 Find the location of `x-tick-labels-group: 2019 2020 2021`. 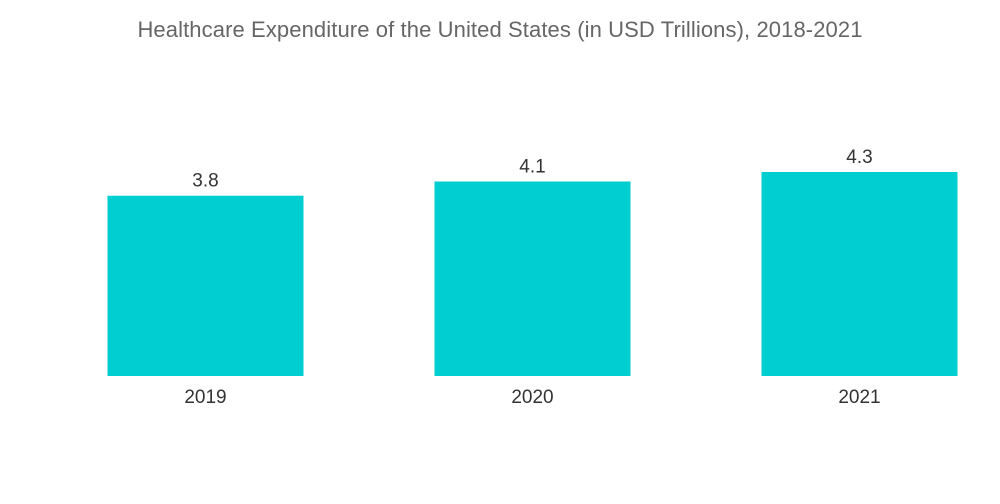

x-tick-labels-group: 2019 2020 2021 is located at coordinates (532, 397).